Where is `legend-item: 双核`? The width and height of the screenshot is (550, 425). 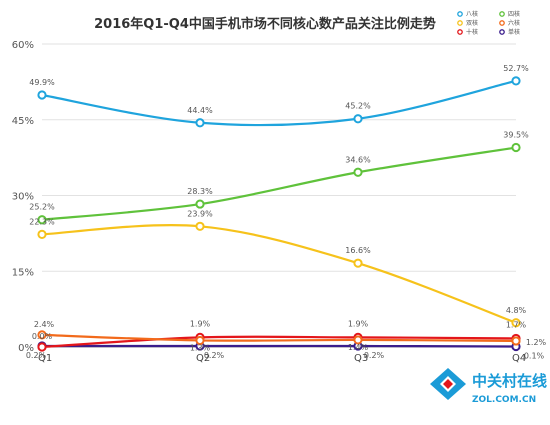
legend-item: 双核 is located at coordinates (467, 23).